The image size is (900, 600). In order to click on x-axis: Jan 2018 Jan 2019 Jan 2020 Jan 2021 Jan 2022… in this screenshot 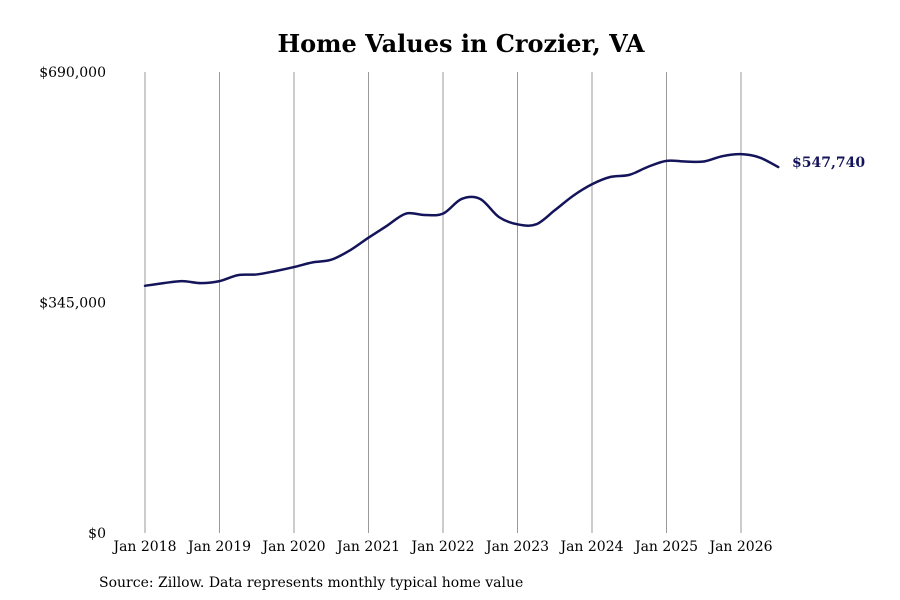, I will do `click(441, 547)`.